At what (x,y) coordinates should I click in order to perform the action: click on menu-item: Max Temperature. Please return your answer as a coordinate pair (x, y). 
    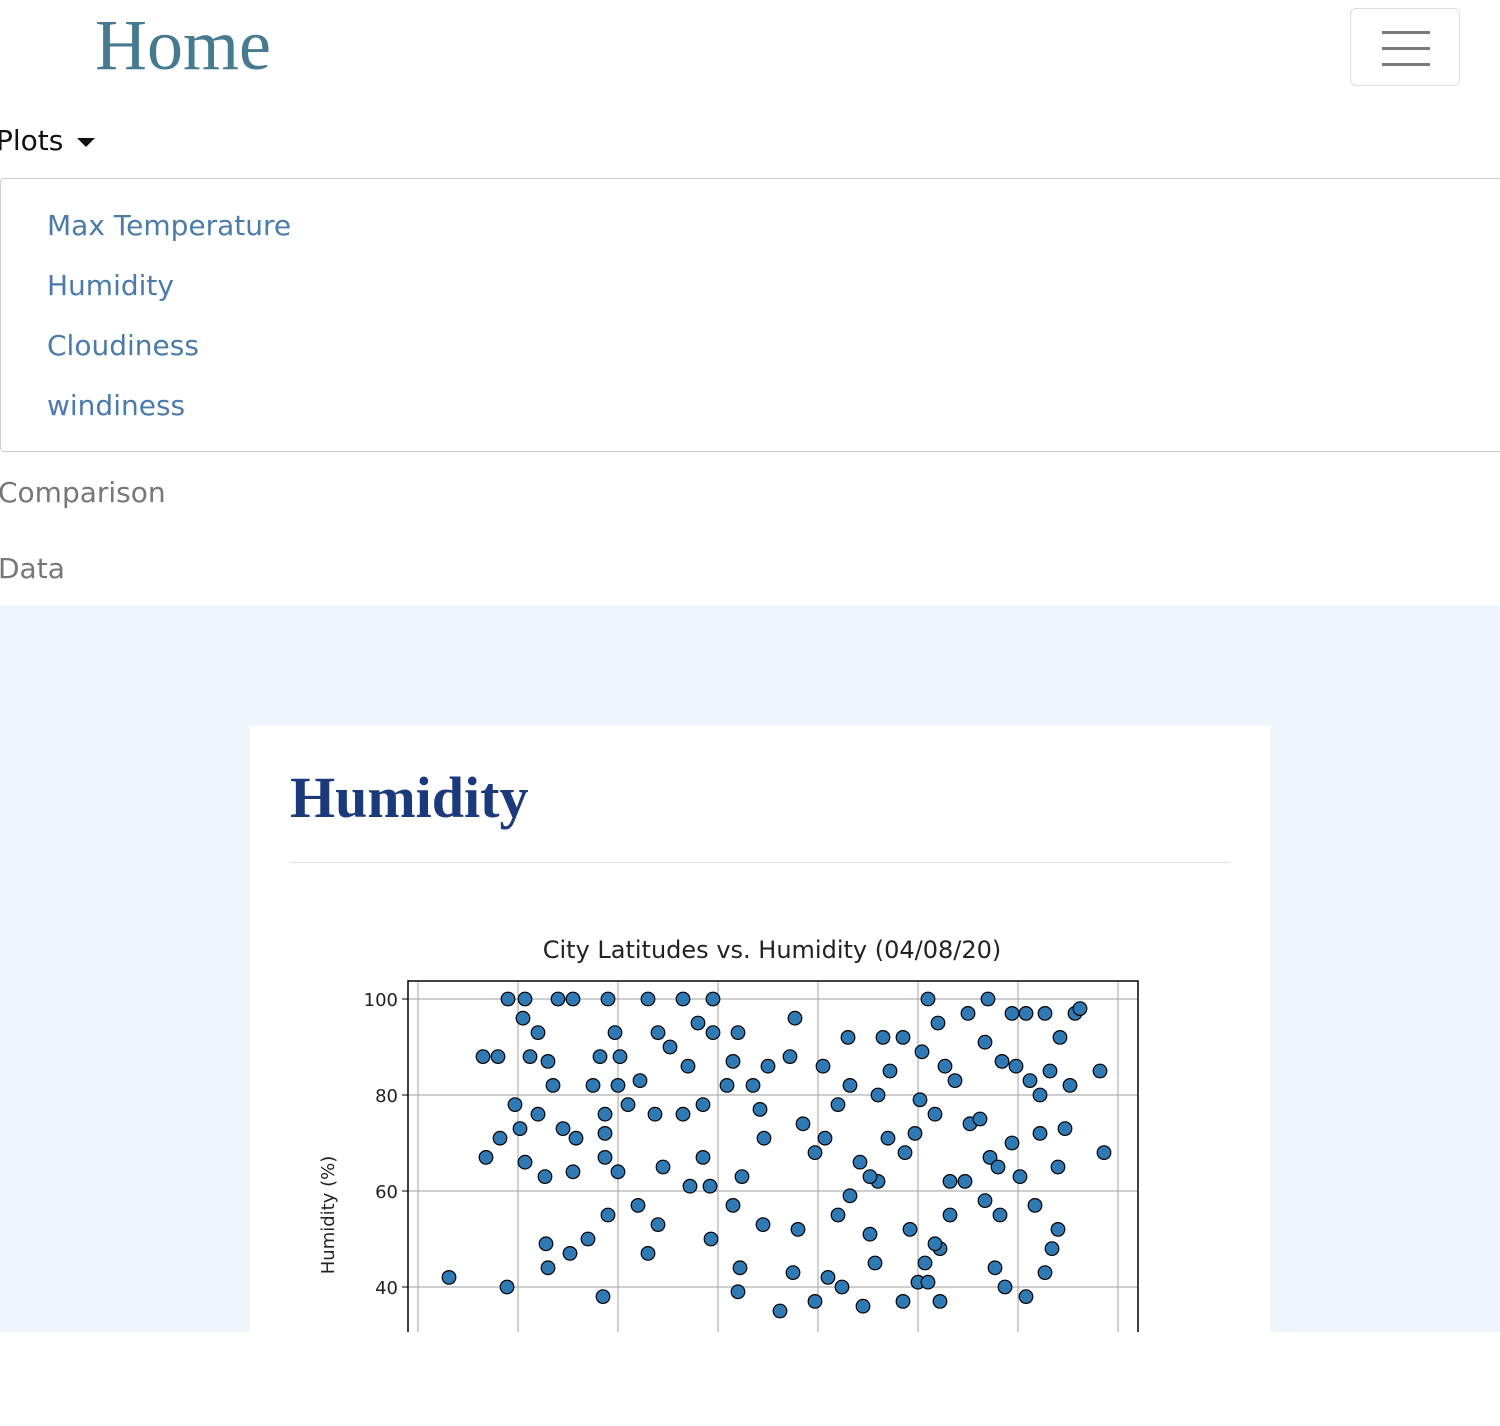
    Looking at the image, I should click on (169, 225).